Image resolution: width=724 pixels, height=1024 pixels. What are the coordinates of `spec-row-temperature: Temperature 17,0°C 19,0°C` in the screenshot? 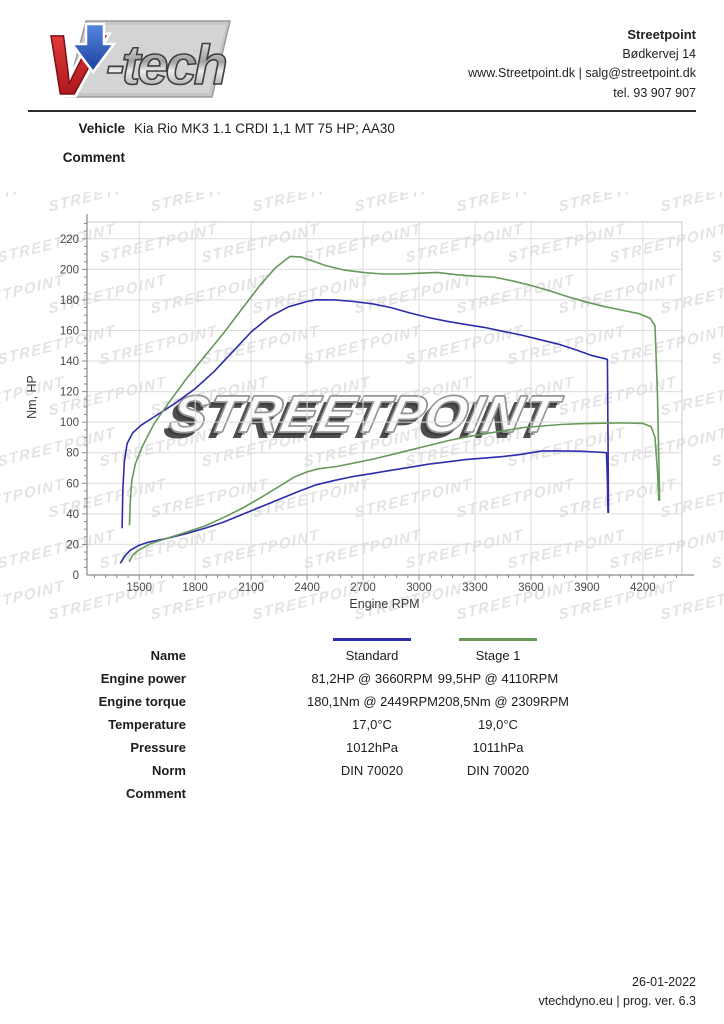 It's located at (362, 724).